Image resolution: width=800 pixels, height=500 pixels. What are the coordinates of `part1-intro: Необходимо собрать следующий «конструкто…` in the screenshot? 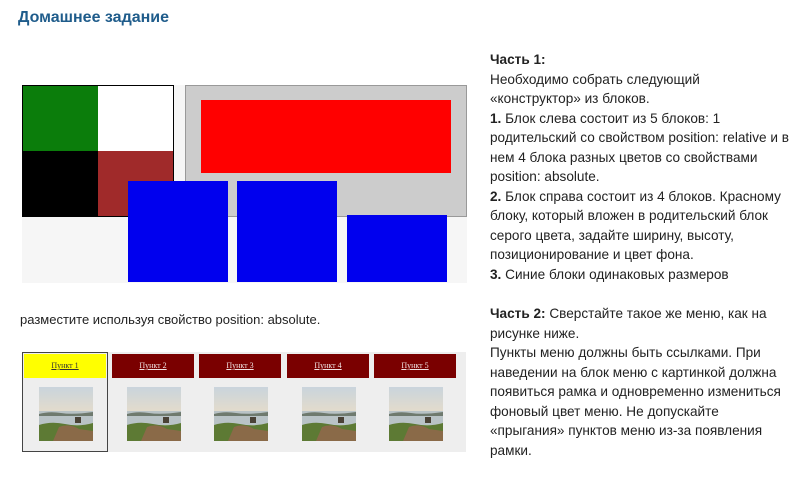 It's located at (595, 89).